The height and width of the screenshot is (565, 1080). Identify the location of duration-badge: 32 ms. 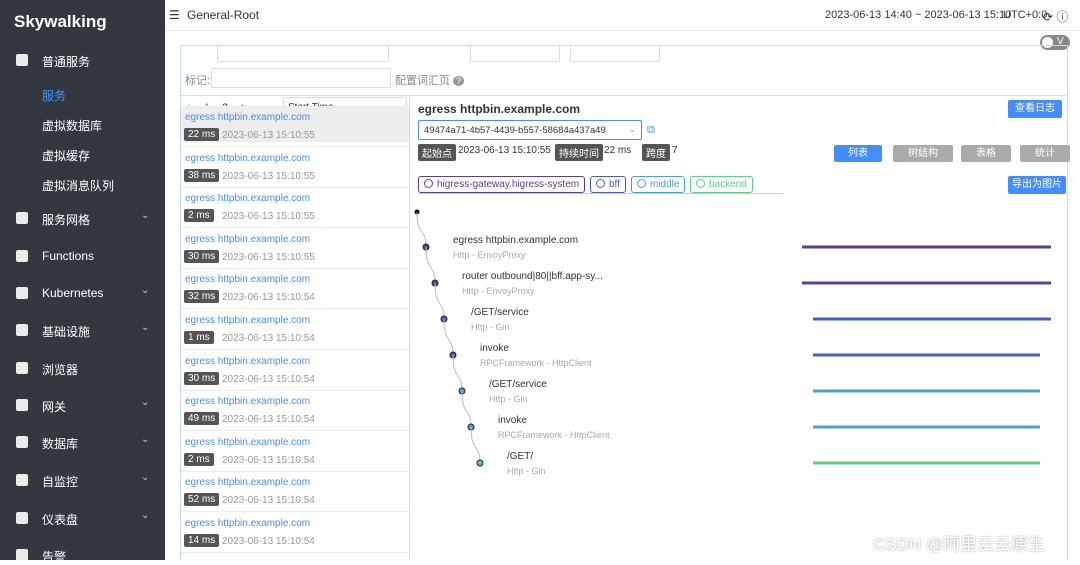
(202, 297).